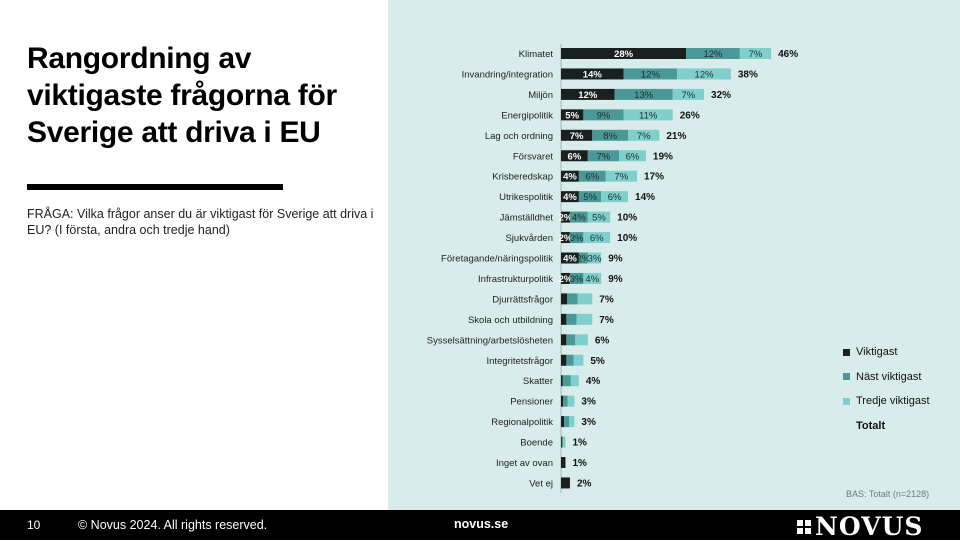 This screenshot has width=960, height=541. I want to click on legend-label-viktigast: Viktigast, so click(877, 352).